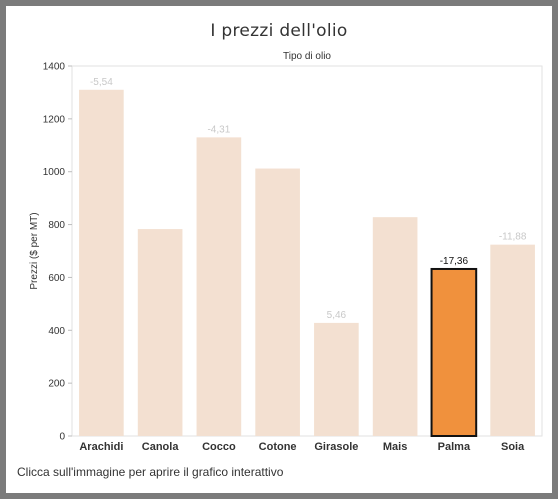 This screenshot has width=558, height=499. I want to click on y-tick-label: 1400, so click(54, 67).